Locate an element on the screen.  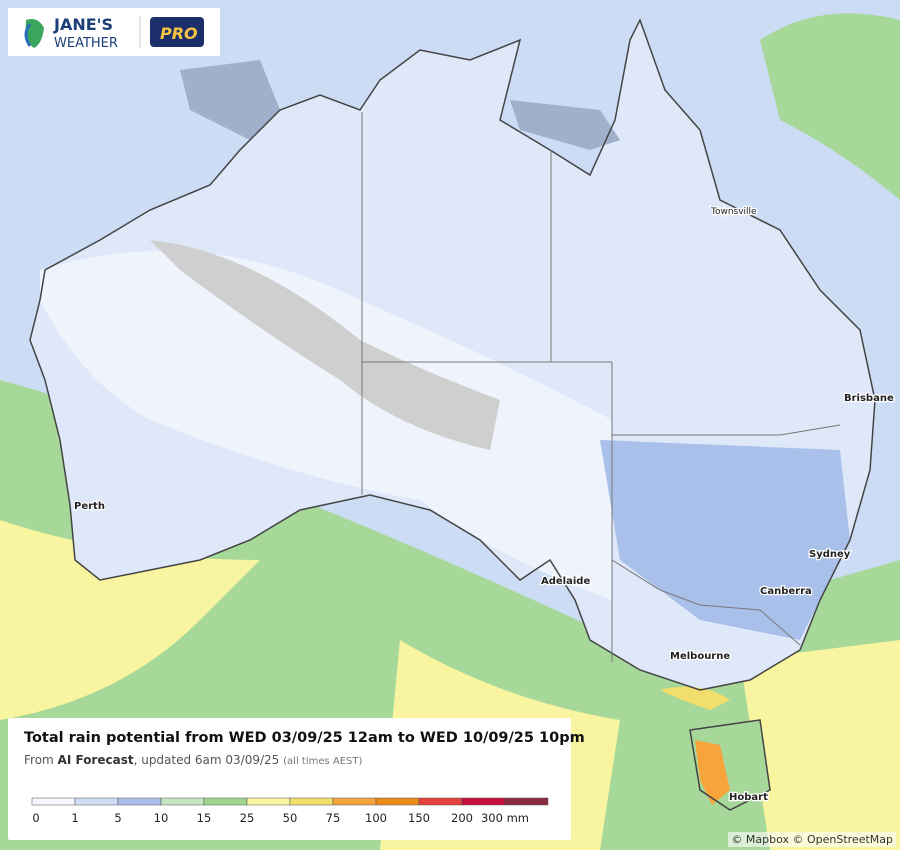
city-label: Adelaide is located at coordinates (565, 581).